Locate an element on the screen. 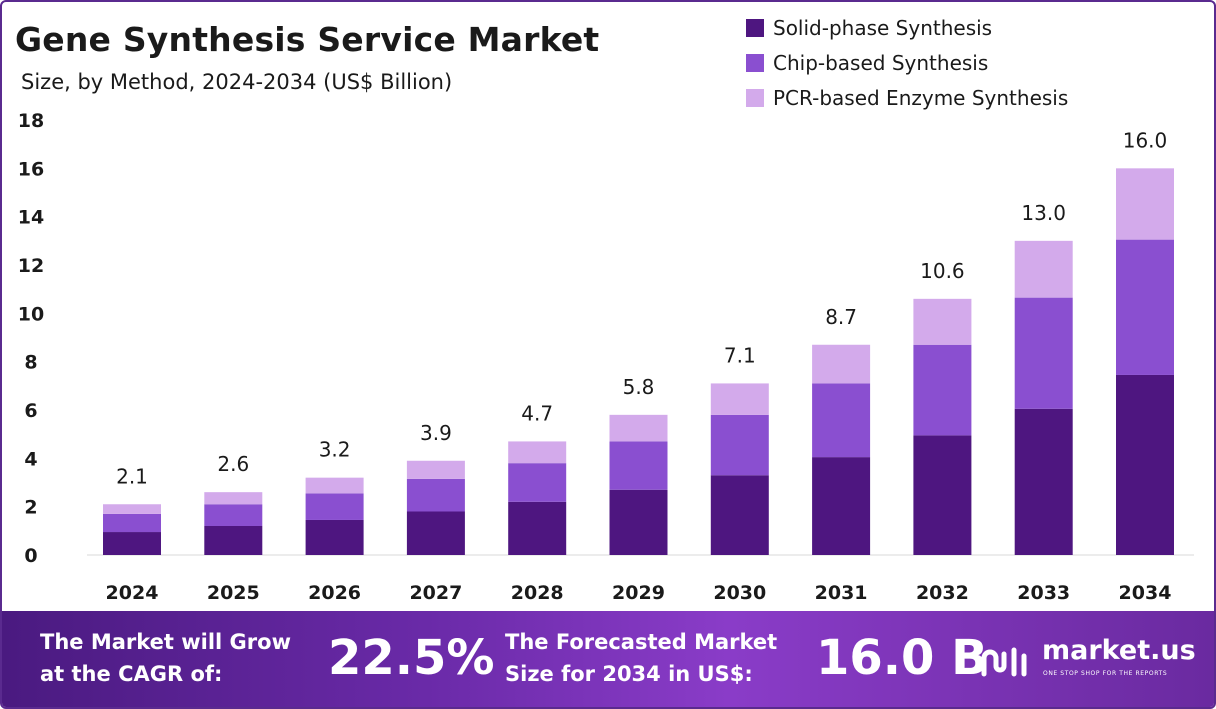  legend-item-chip-based: Chip-based Synthesis is located at coordinates (907, 62).